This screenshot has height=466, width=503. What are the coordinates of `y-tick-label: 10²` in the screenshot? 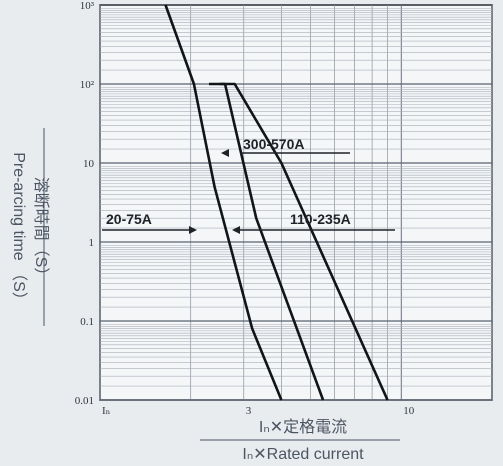 It's located at (87, 85).